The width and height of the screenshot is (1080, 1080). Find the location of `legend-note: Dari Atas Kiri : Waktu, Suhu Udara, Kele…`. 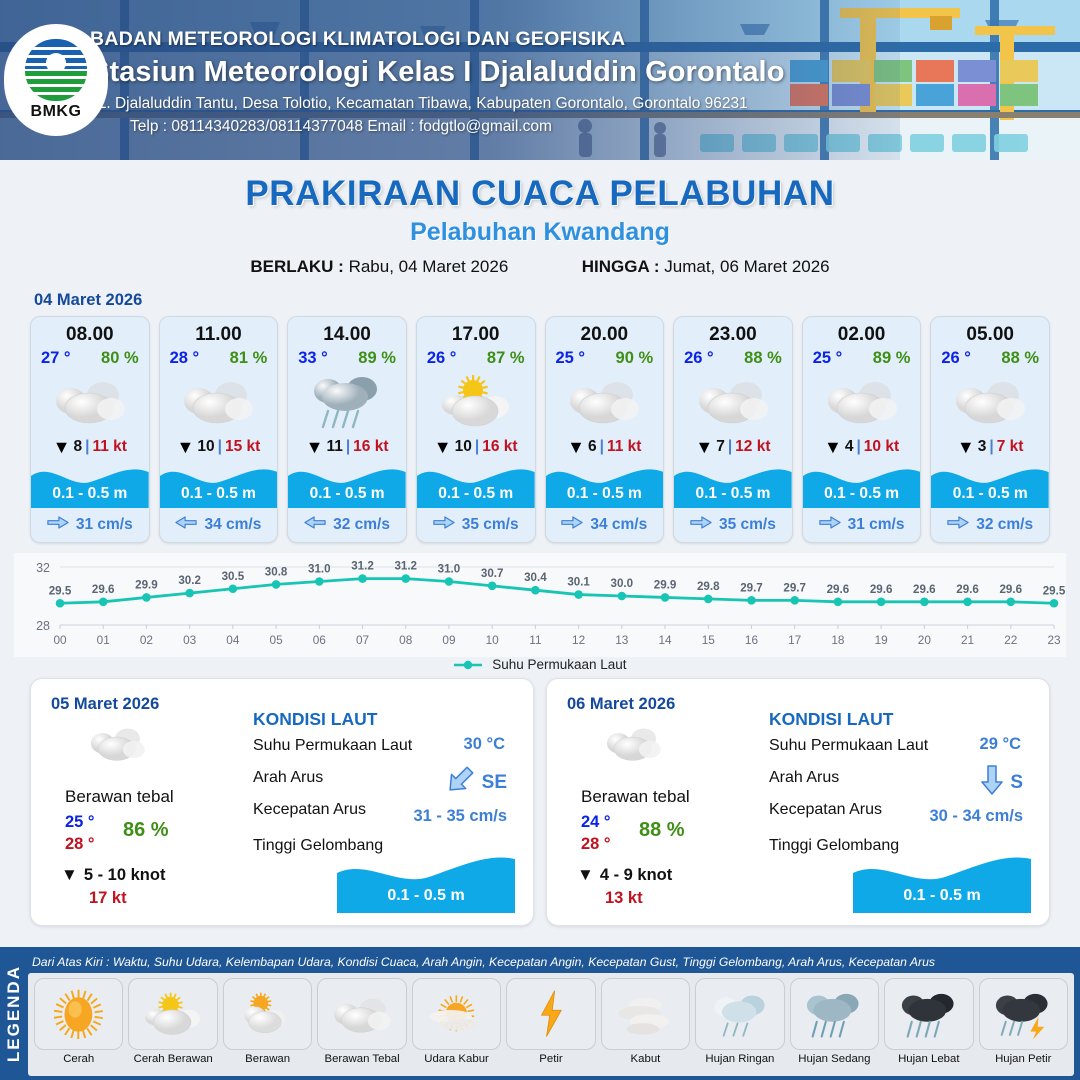

legend-note: Dari Atas Kiri : Waktu, Suhu Udara, Kele… is located at coordinates (483, 962).